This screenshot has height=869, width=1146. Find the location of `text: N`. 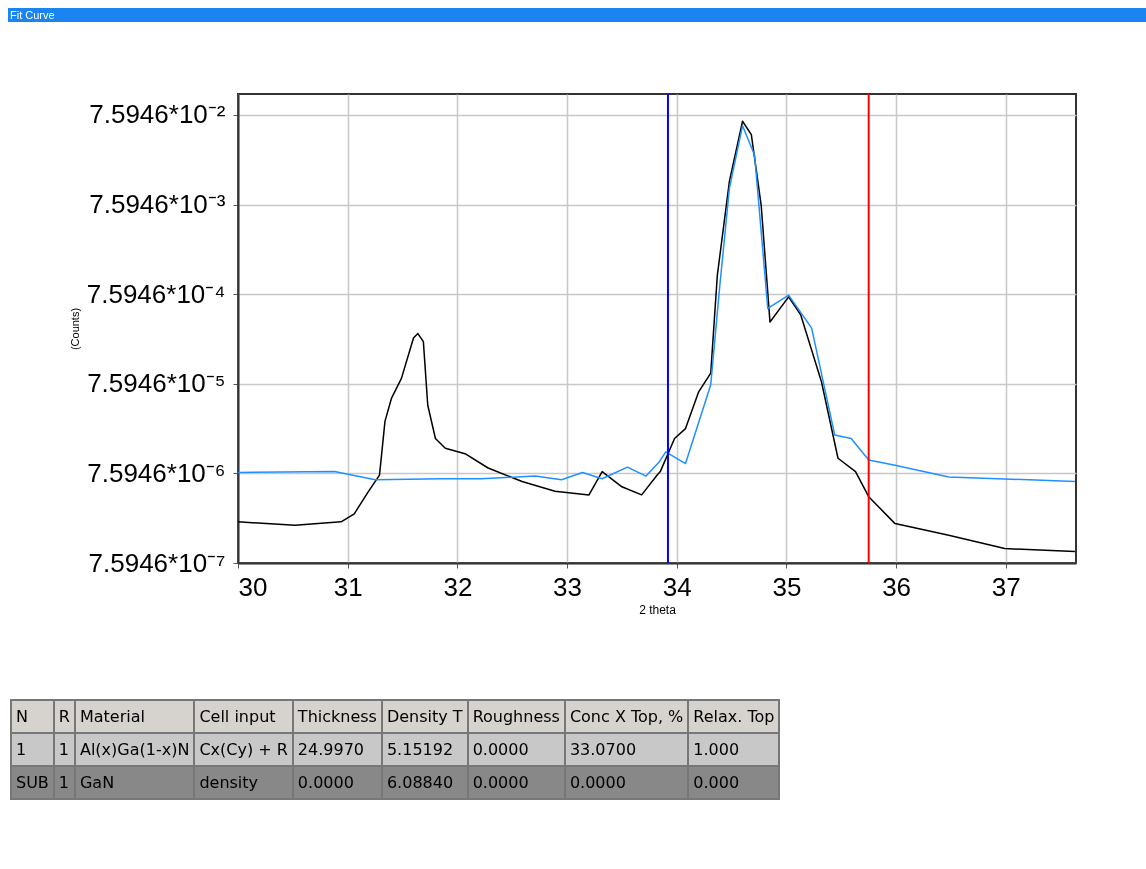

text: N is located at coordinates (32, 716).